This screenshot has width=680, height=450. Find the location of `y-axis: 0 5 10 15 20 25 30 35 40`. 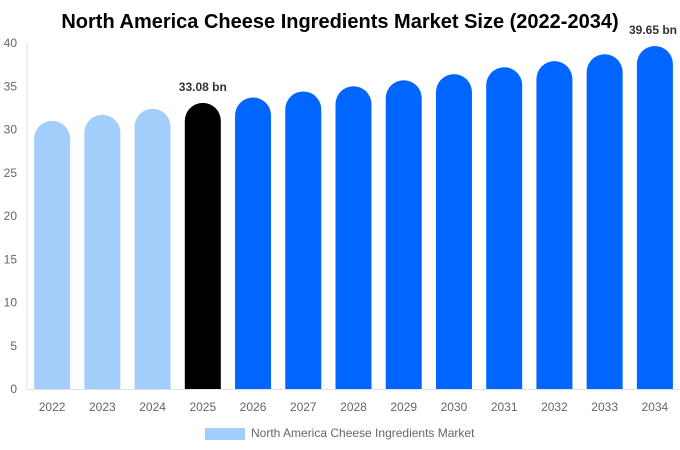

y-axis: 0 5 10 15 20 25 30 35 40 is located at coordinates (16, 216).